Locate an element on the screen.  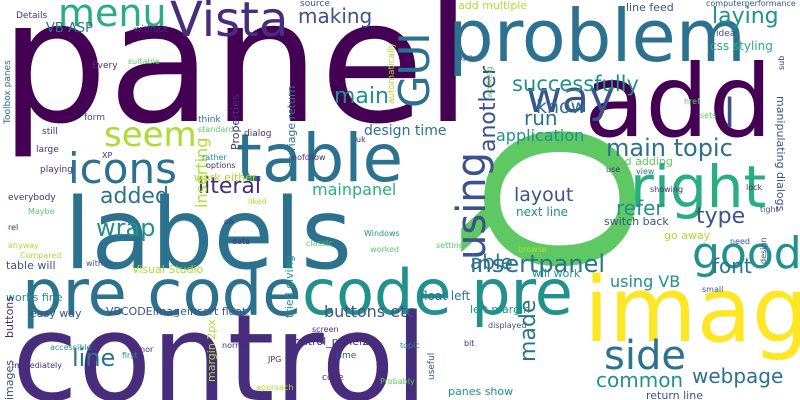
word: icons is located at coordinates (122, 168).